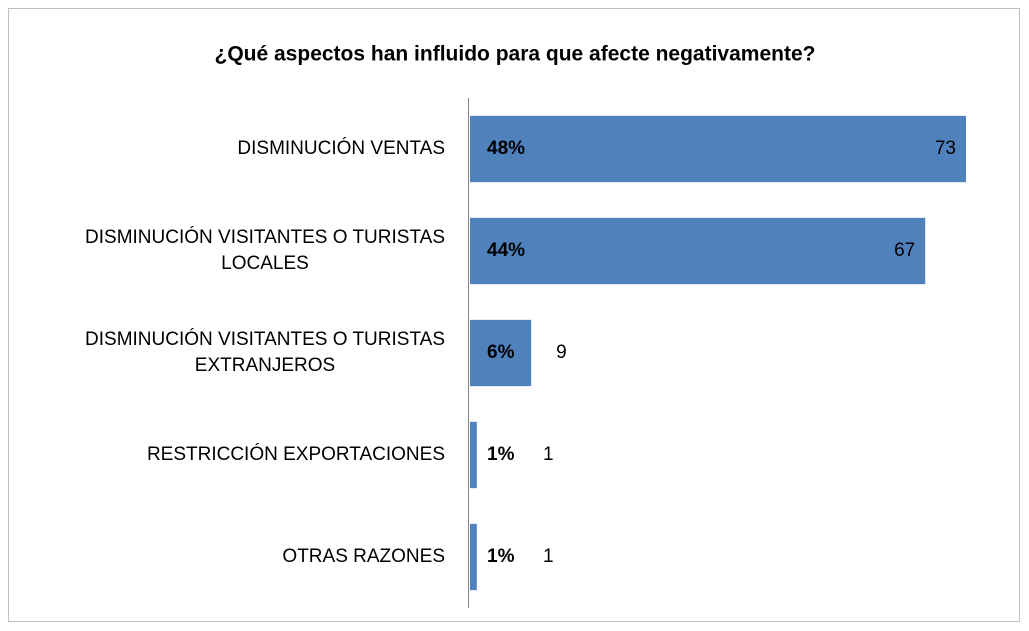 The image size is (1029, 631). I want to click on share-label: 6%, so click(501, 352).